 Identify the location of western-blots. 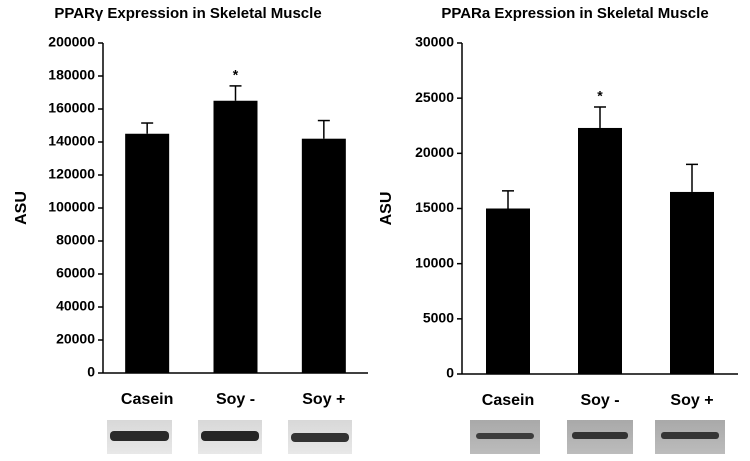
(416, 437).